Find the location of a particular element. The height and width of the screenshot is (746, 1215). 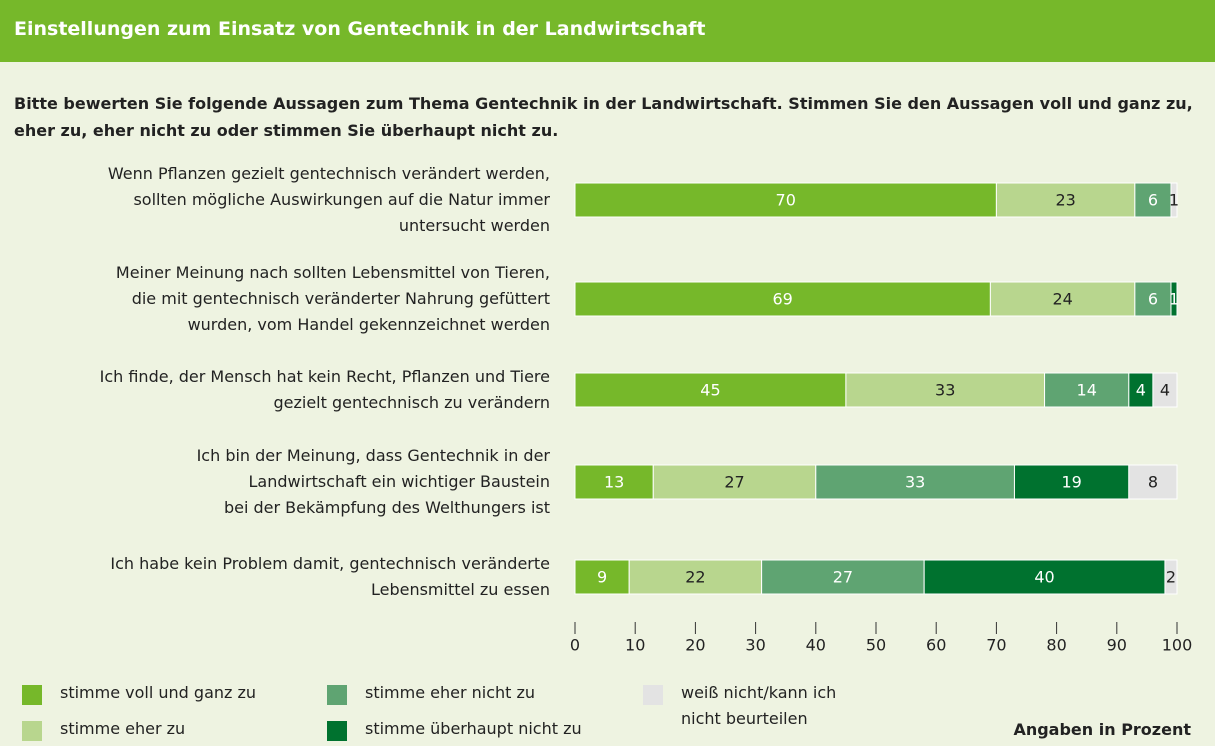

value-label: 13 is located at coordinates (614, 482).